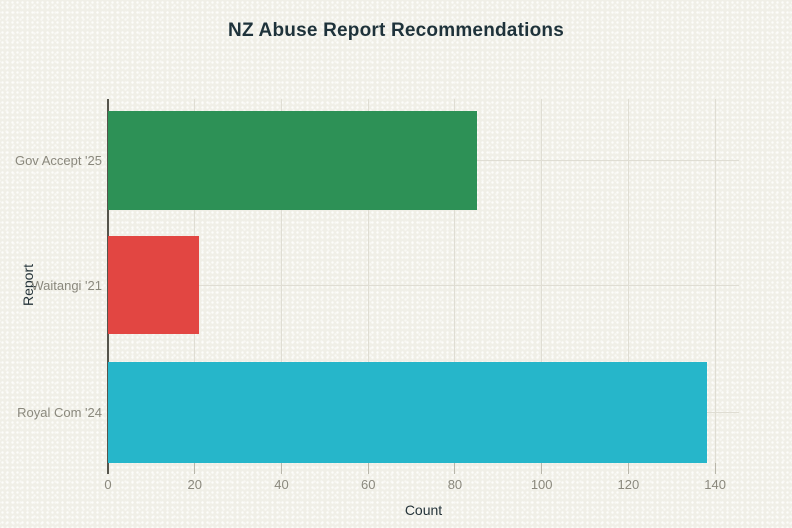 This screenshot has width=792, height=528. What do you see at coordinates (628, 484) in the screenshot?
I see `x-tick-label: 120` at bounding box center [628, 484].